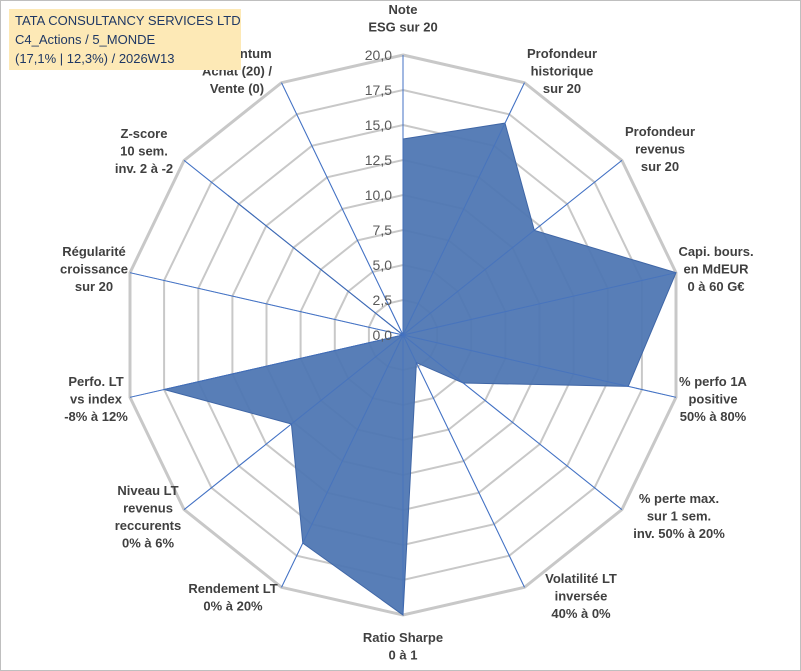 The image size is (801, 671). I want to click on axis-label: % perte max. sur 1 sem. inv. 50% à 20%, so click(679, 516).